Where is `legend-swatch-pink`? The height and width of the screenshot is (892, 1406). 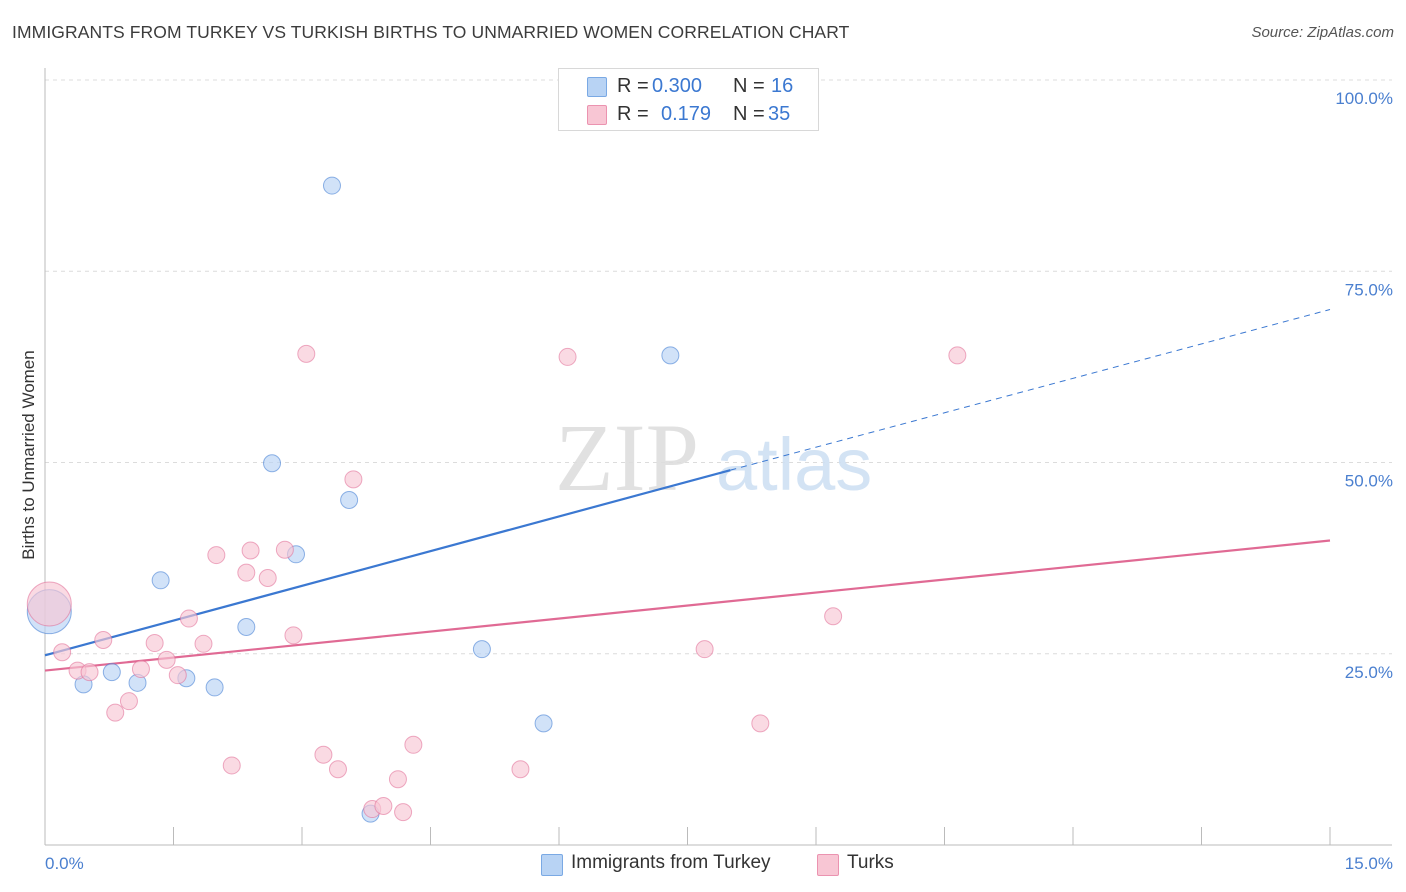
legend-swatch-pink is located at coordinates (597, 115).